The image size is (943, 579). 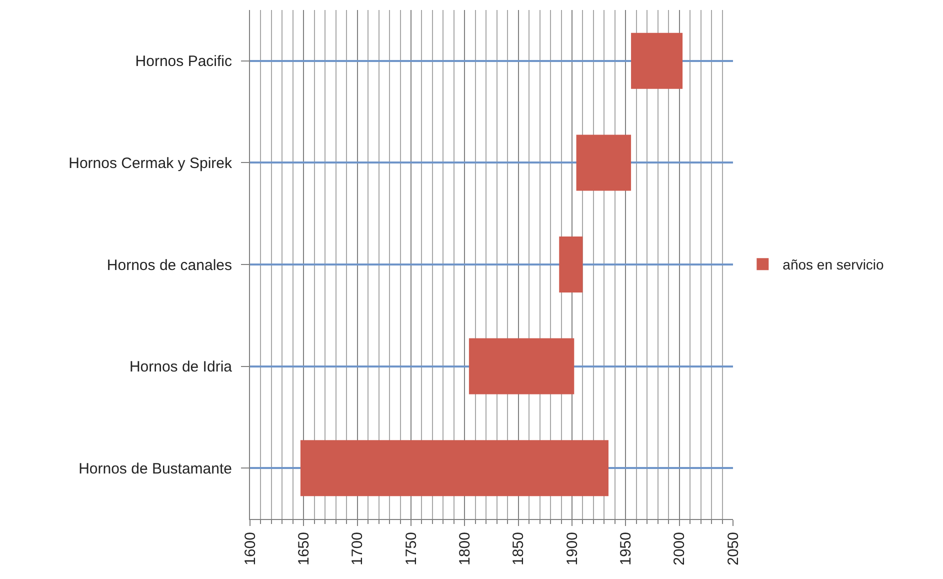 What do you see at coordinates (357, 549) in the screenshot?
I see `x-tick-label: 1700` at bounding box center [357, 549].